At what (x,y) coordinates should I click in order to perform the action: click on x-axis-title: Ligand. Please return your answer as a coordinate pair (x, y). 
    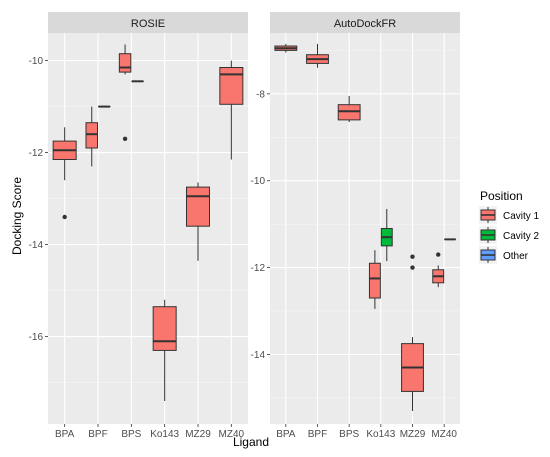
    Looking at the image, I should click on (251, 442).